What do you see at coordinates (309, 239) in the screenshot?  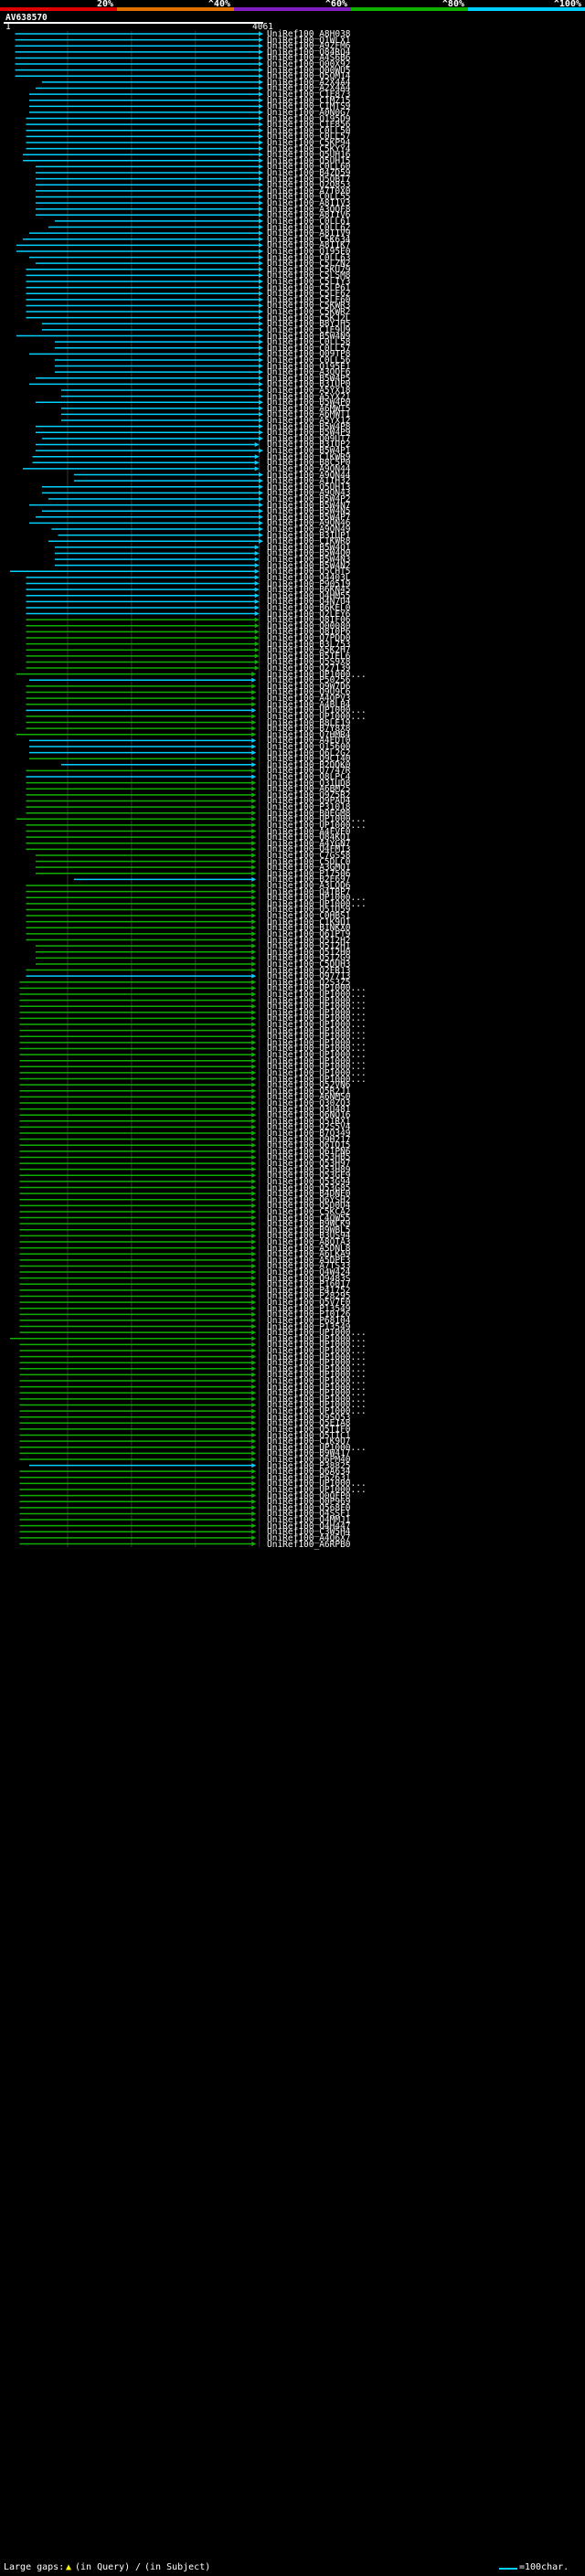 I see `hit-label: UniRef100_C5K634` at bounding box center [309, 239].